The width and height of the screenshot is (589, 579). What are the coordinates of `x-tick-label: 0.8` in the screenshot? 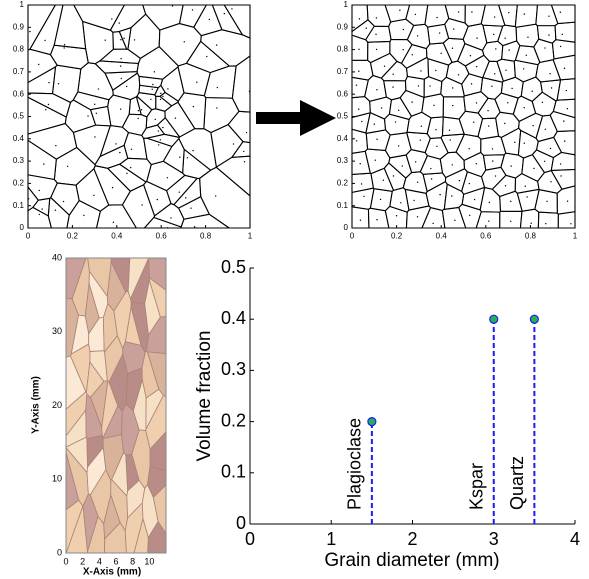 It's located at (531, 236).